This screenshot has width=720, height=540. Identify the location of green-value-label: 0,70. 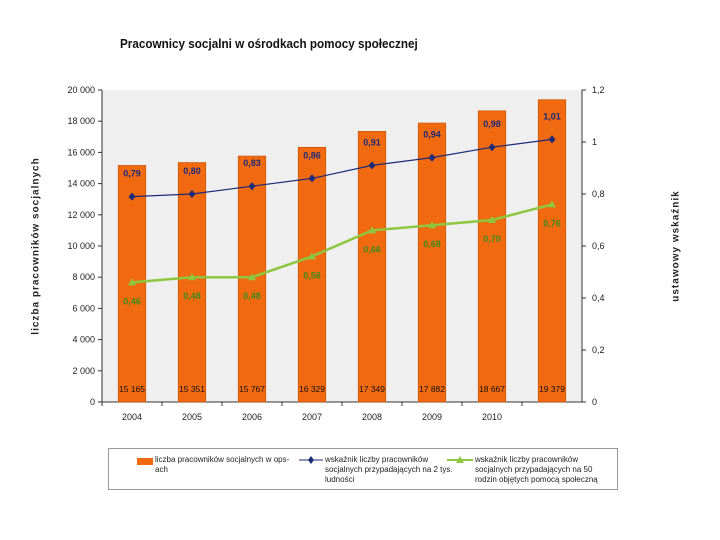
(492, 239).